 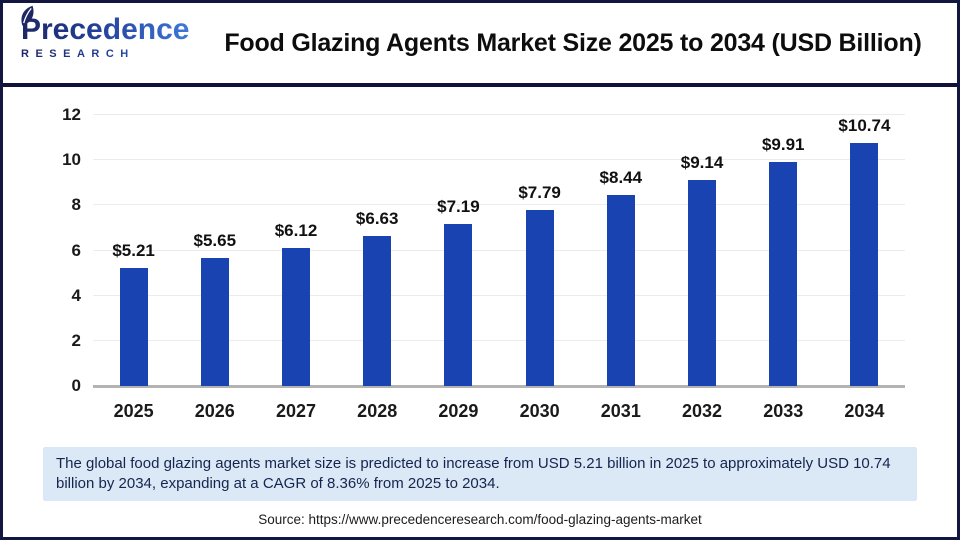 What do you see at coordinates (783, 145) in the screenshot?
I see `bar-value-label: $9.91` at bounding box center [783, 145].